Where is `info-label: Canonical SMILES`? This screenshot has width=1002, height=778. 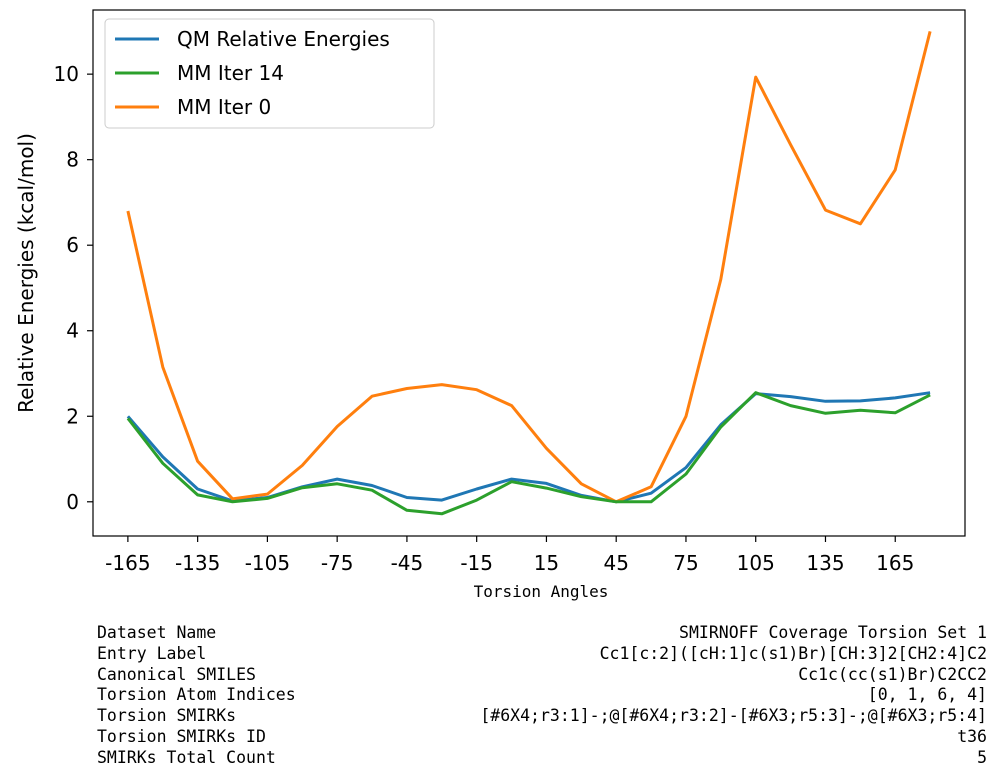
info-label: Canonical SMILES is located at coordinates (176, 674).